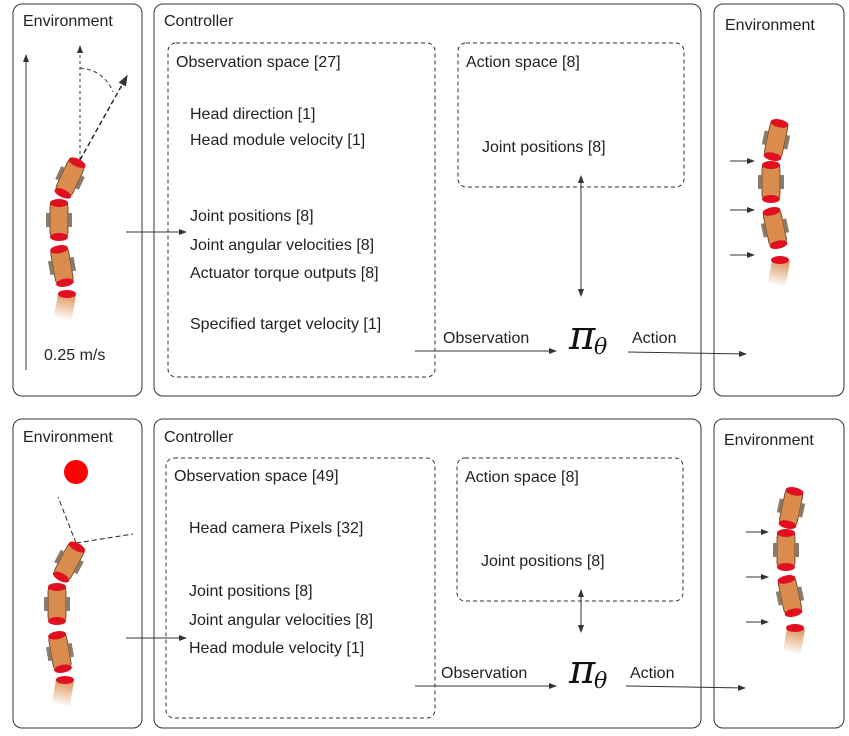  What do you see at coordinates (199, 21) in the screenshot?
I see `top-controller-title: Controller` at bounding box center [199, 21].